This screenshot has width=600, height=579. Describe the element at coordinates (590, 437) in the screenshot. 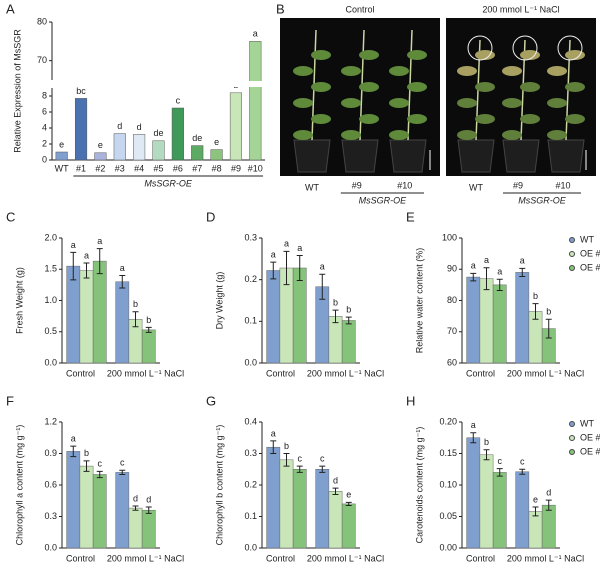

I see `legend-label: OE #9` at that location.